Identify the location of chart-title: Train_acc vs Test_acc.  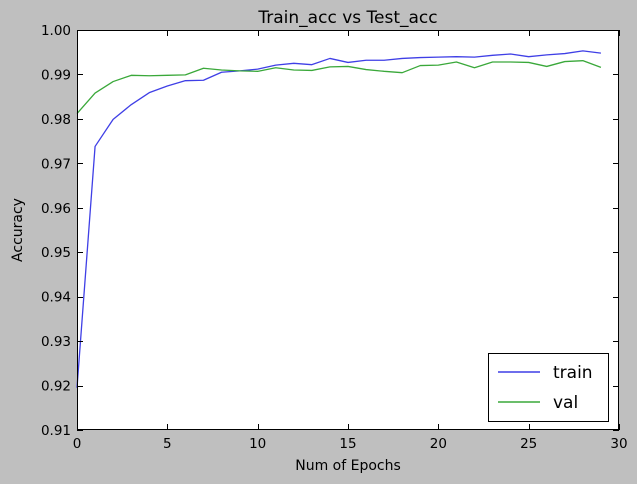
(347, 18).